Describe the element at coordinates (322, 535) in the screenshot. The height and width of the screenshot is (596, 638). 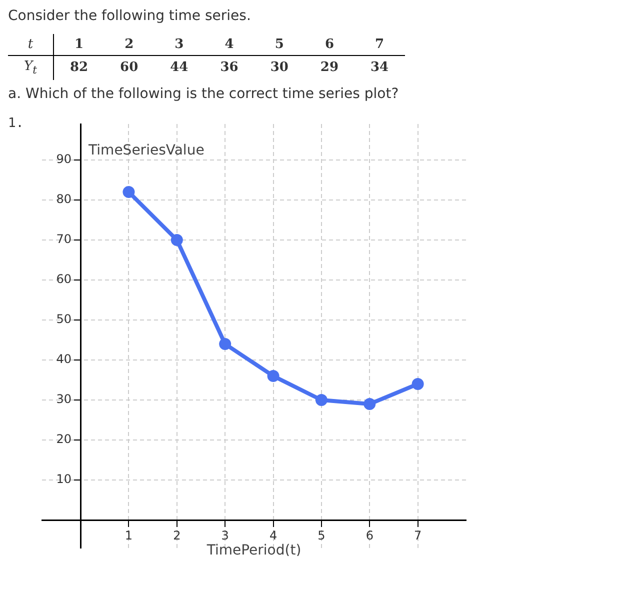
I see `x-tick-label: 5` at that location.